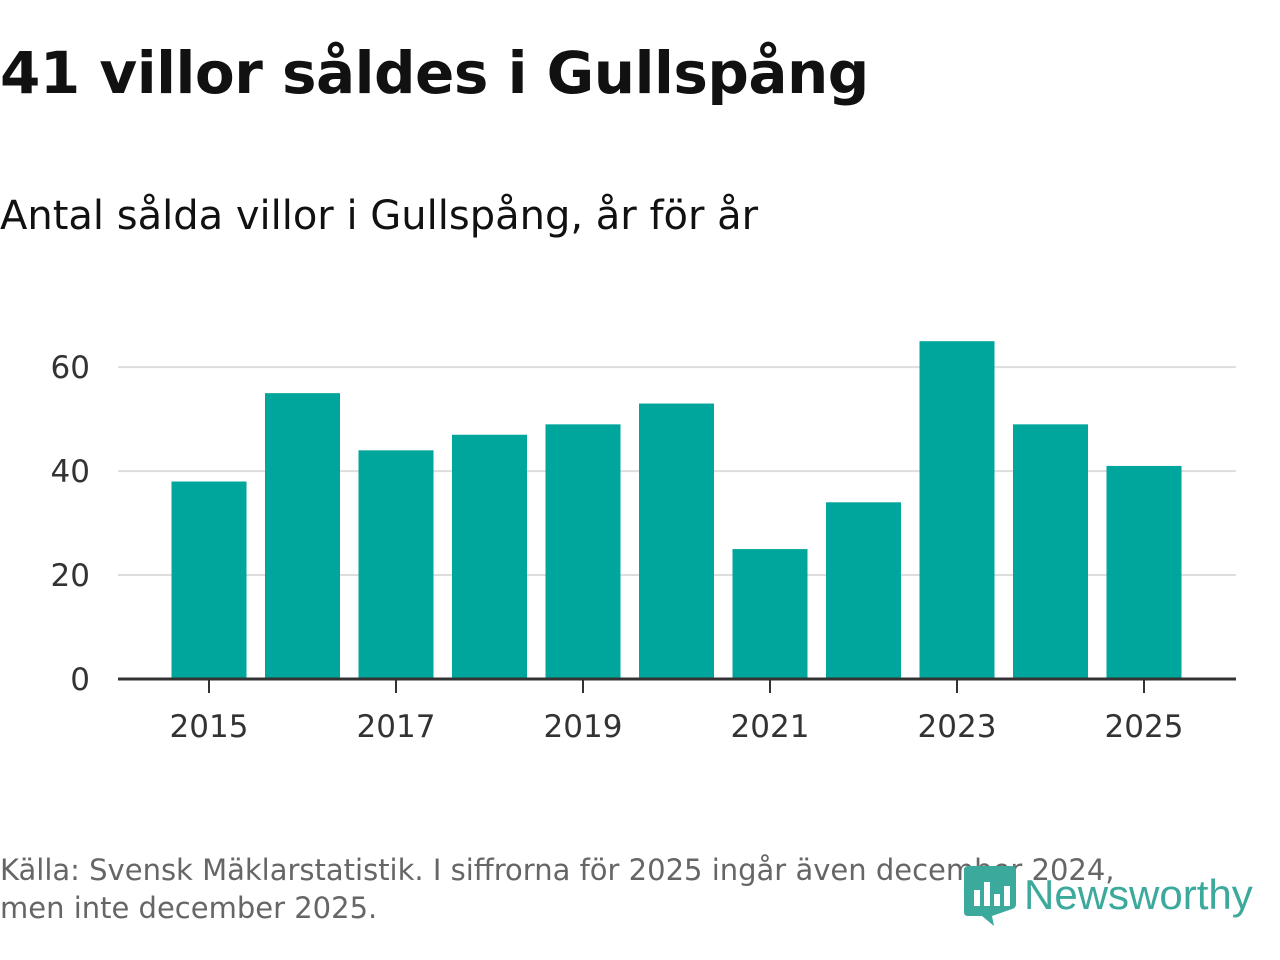  Describe the element at coordinates (70, 472) in the screenshot. I see `y-tick-label-40: 40` at that location.